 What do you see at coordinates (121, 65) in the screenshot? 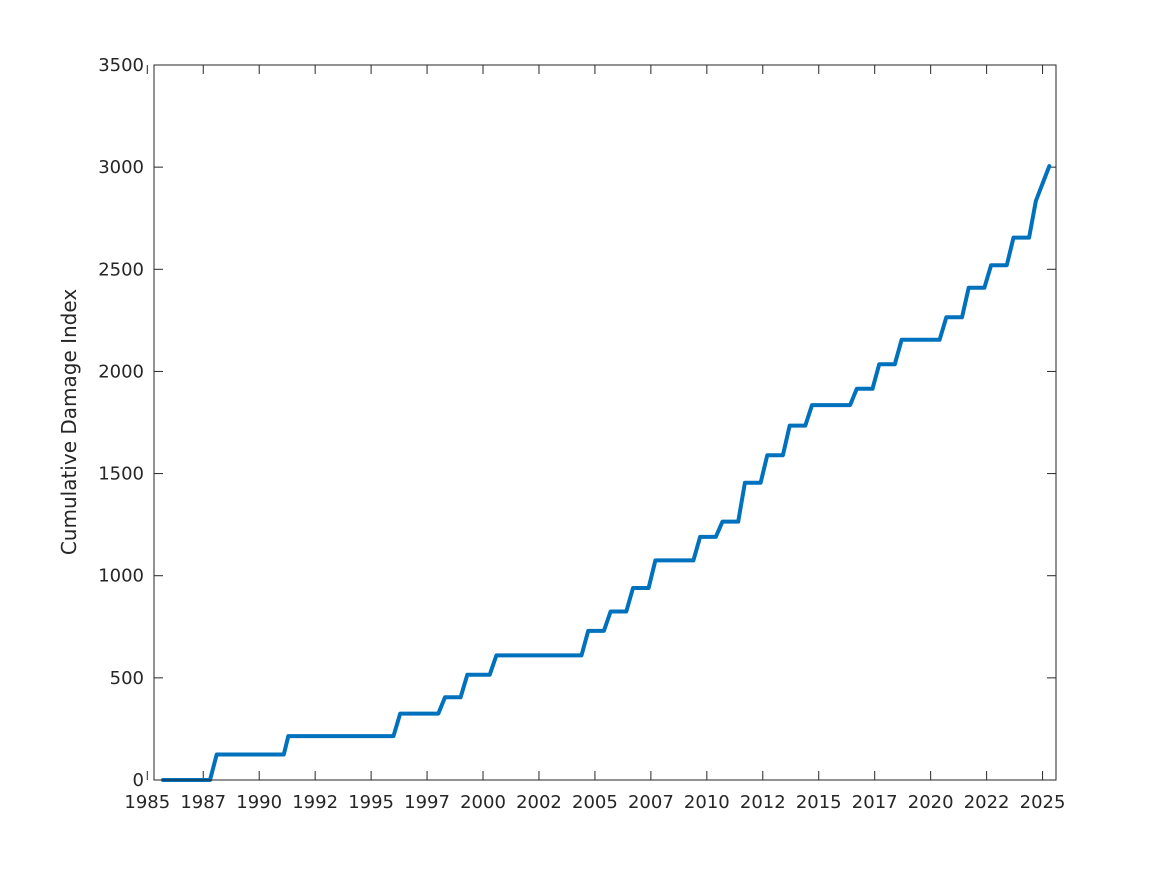
I see `y-tick-label: 3500` at bounding box center [121, 65].